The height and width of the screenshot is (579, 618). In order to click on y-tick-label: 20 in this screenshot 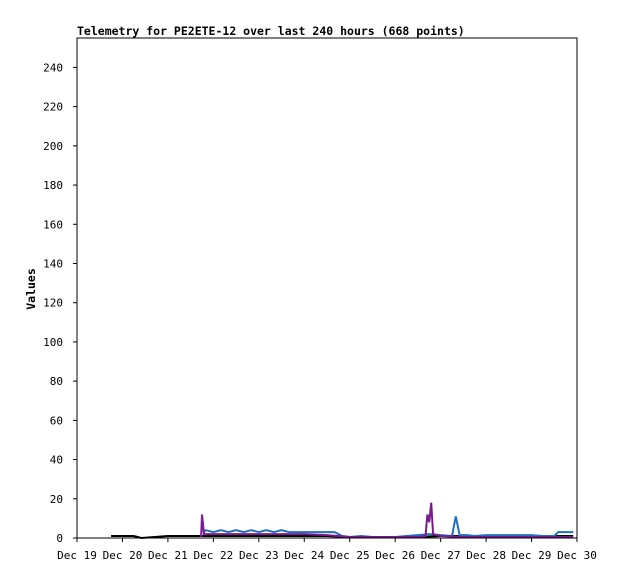, I will do `click(56, 499)`.